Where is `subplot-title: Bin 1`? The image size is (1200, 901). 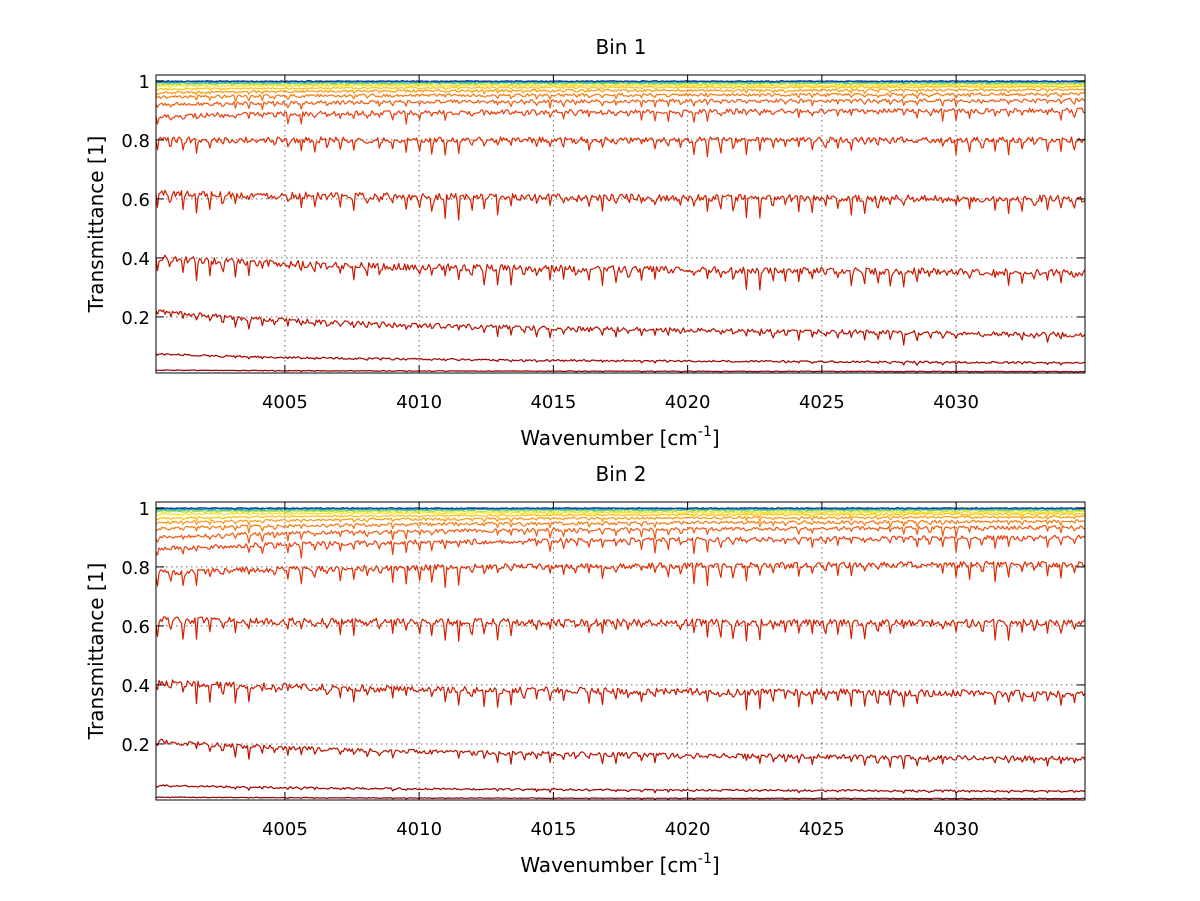 subplot-title: Bin 1 is located at coordinates (620, 47).